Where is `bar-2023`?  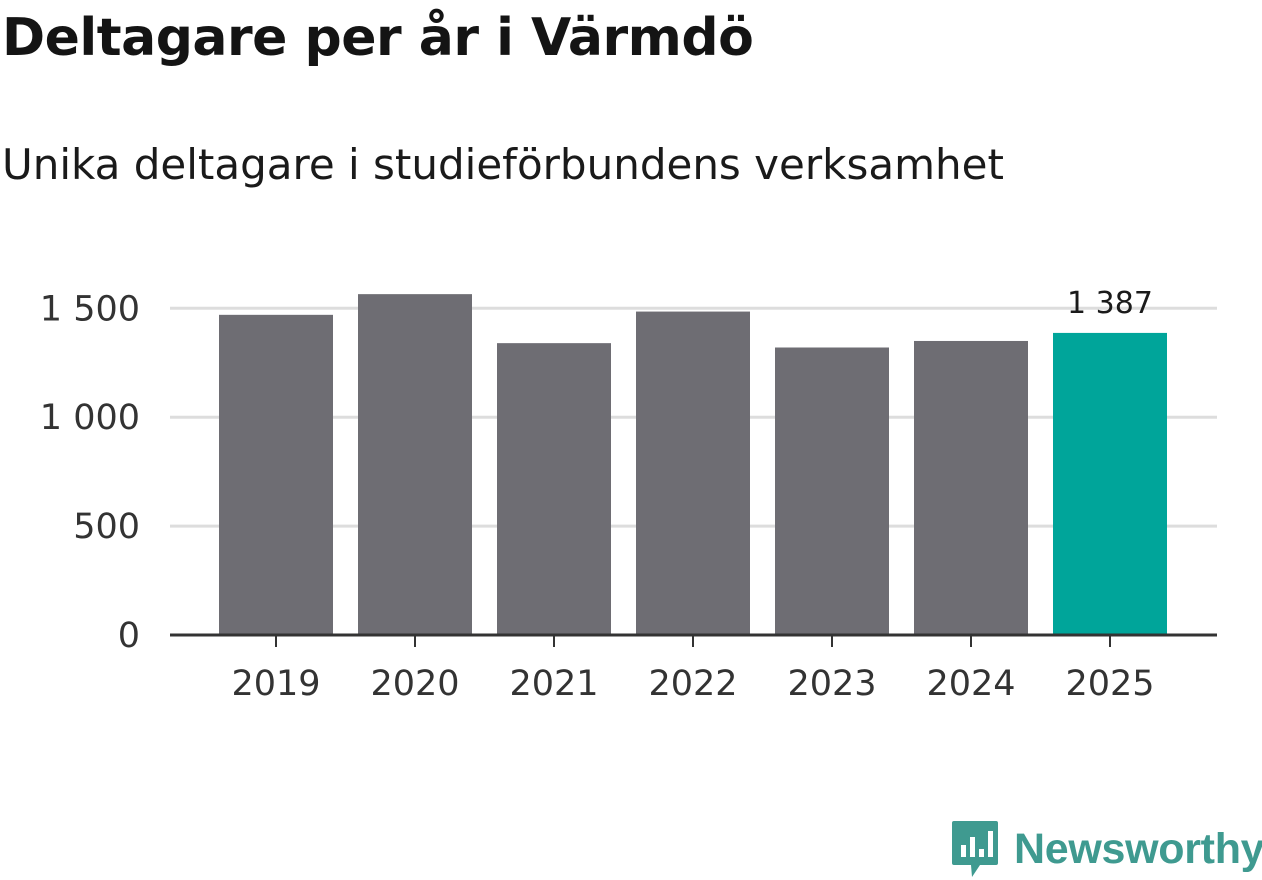
bar-2023 is located at coordinates (832, 491).